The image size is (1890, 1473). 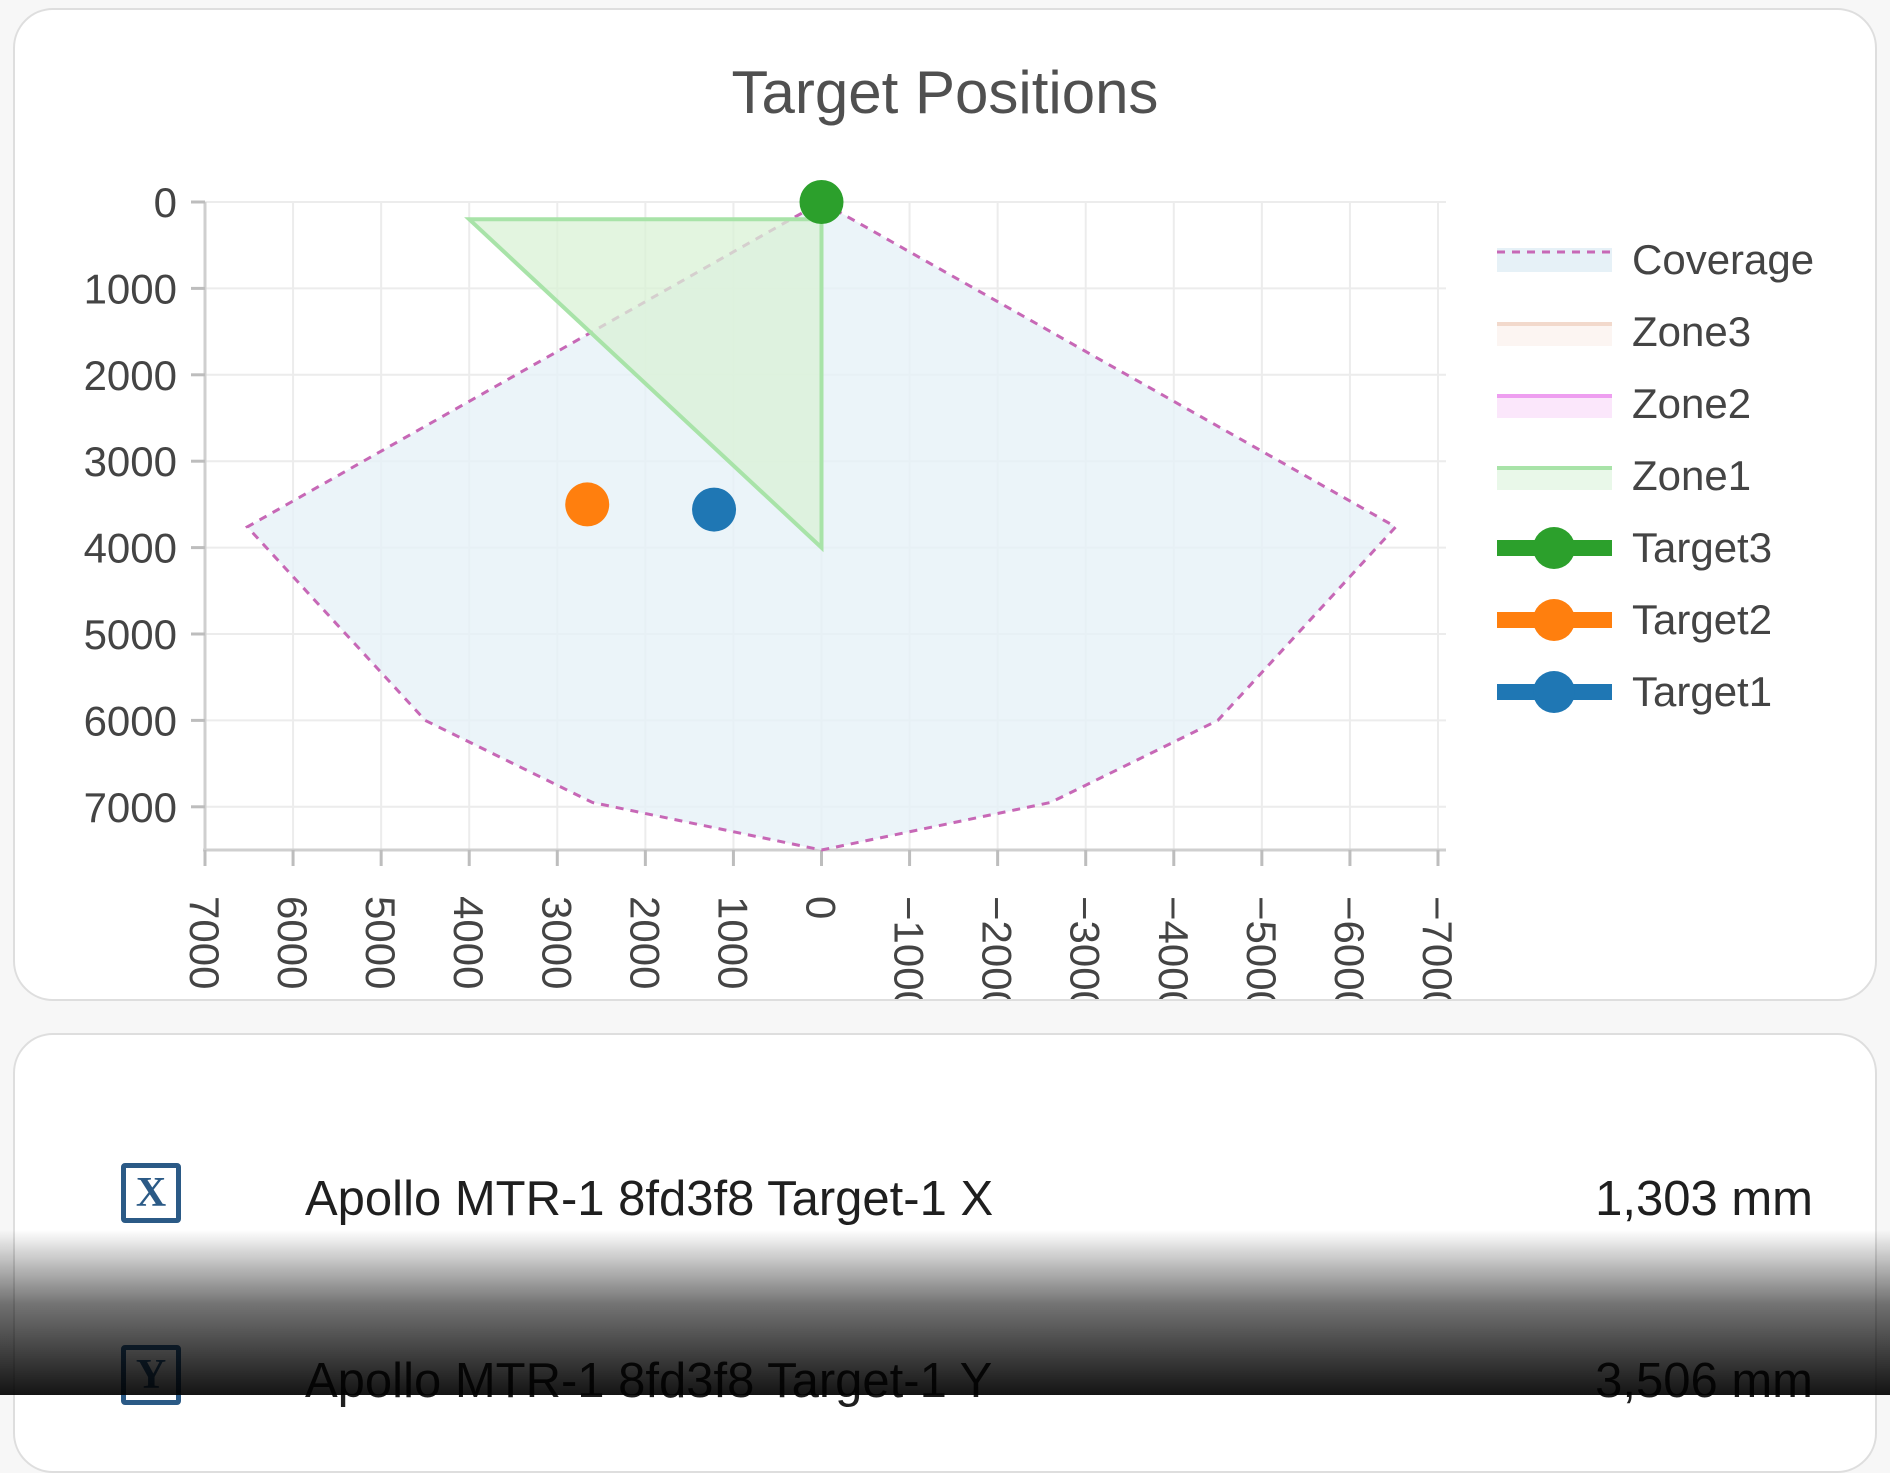 What do you see at coordinates (1691, 475) in the screenshot?
I see `legend-label: Zone1` at bounding box center [1691, 475].